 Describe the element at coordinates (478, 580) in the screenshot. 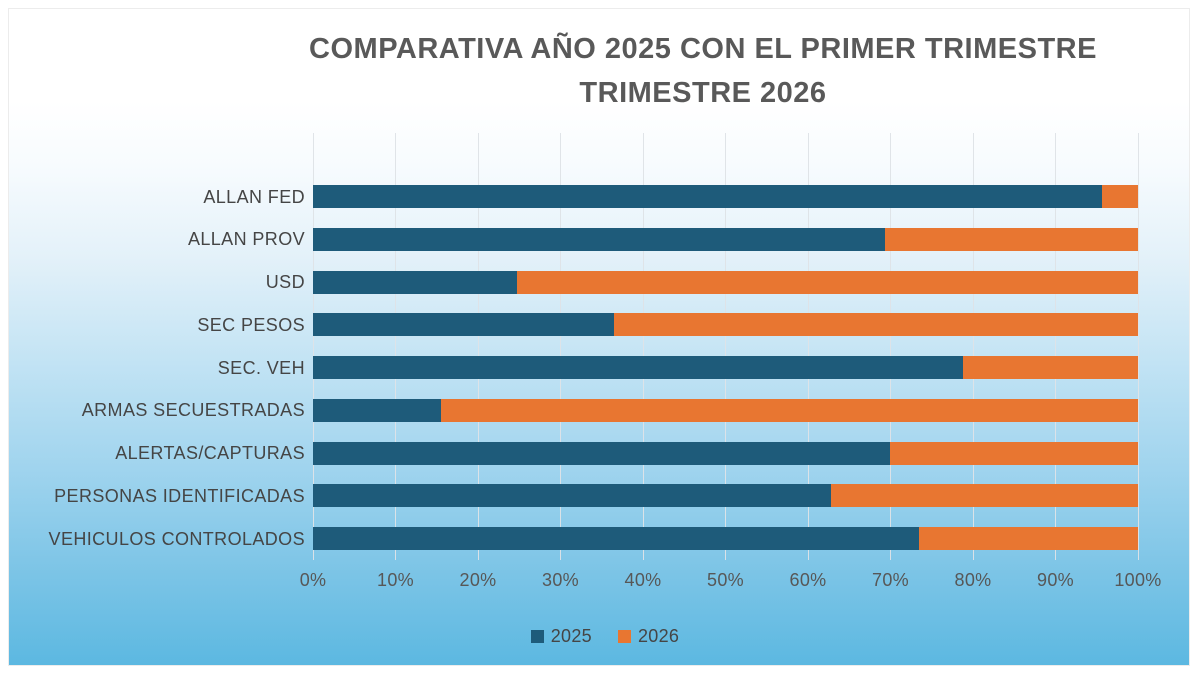

I see `x-axis-tick-label: 20%` at that location.